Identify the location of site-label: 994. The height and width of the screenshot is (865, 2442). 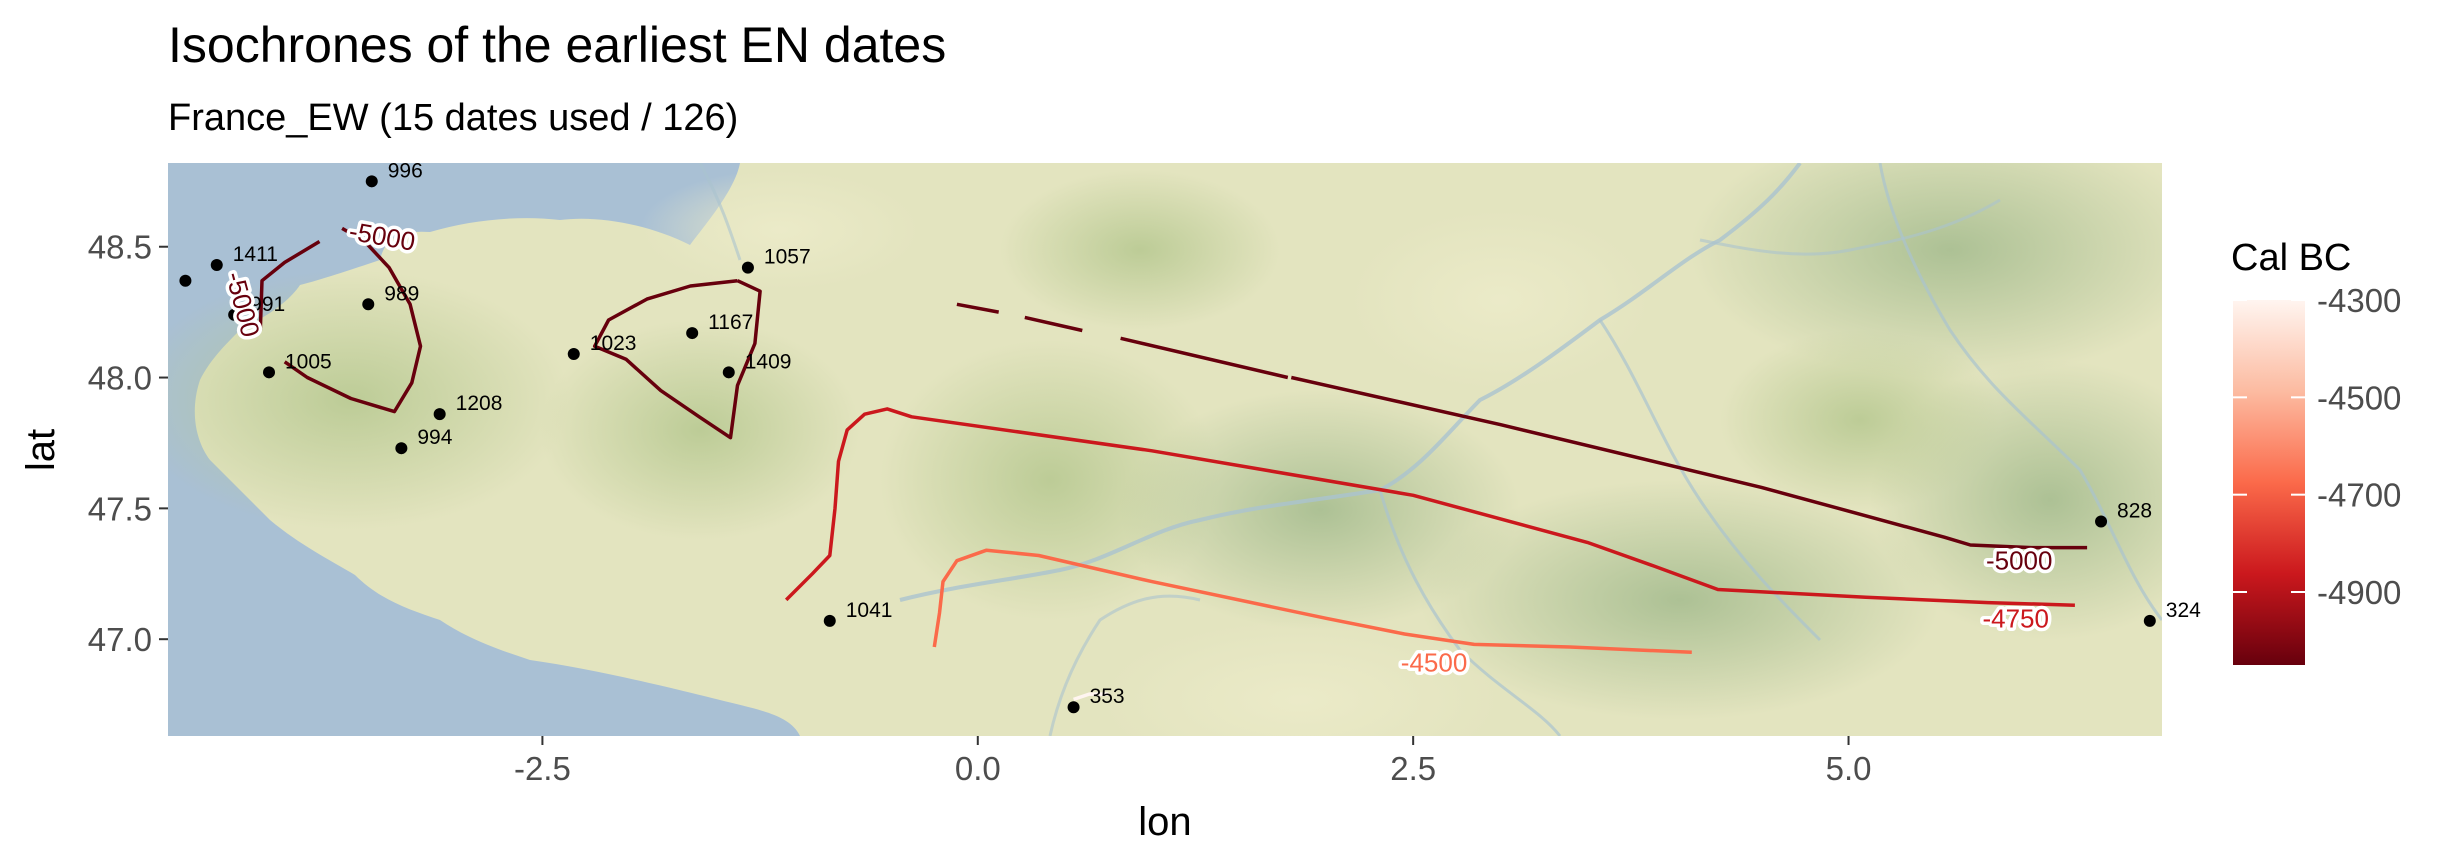
(434, 437).